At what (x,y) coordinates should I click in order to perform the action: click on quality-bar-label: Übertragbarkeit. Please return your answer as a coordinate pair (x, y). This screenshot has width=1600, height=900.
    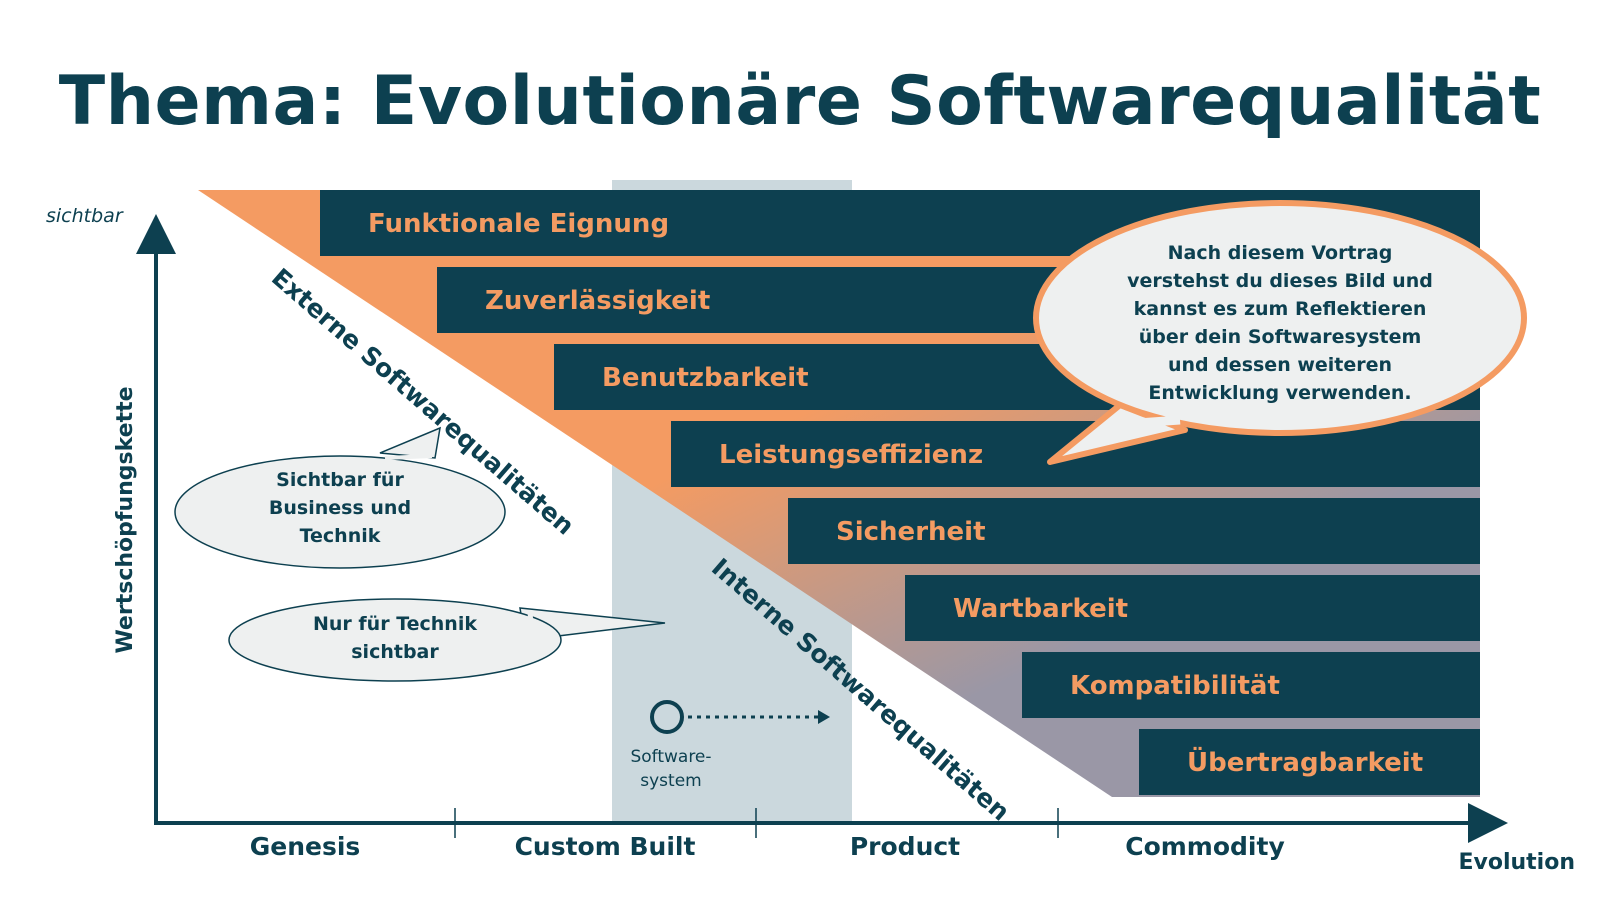
    Looking at the image, I should click on (1305, 761).